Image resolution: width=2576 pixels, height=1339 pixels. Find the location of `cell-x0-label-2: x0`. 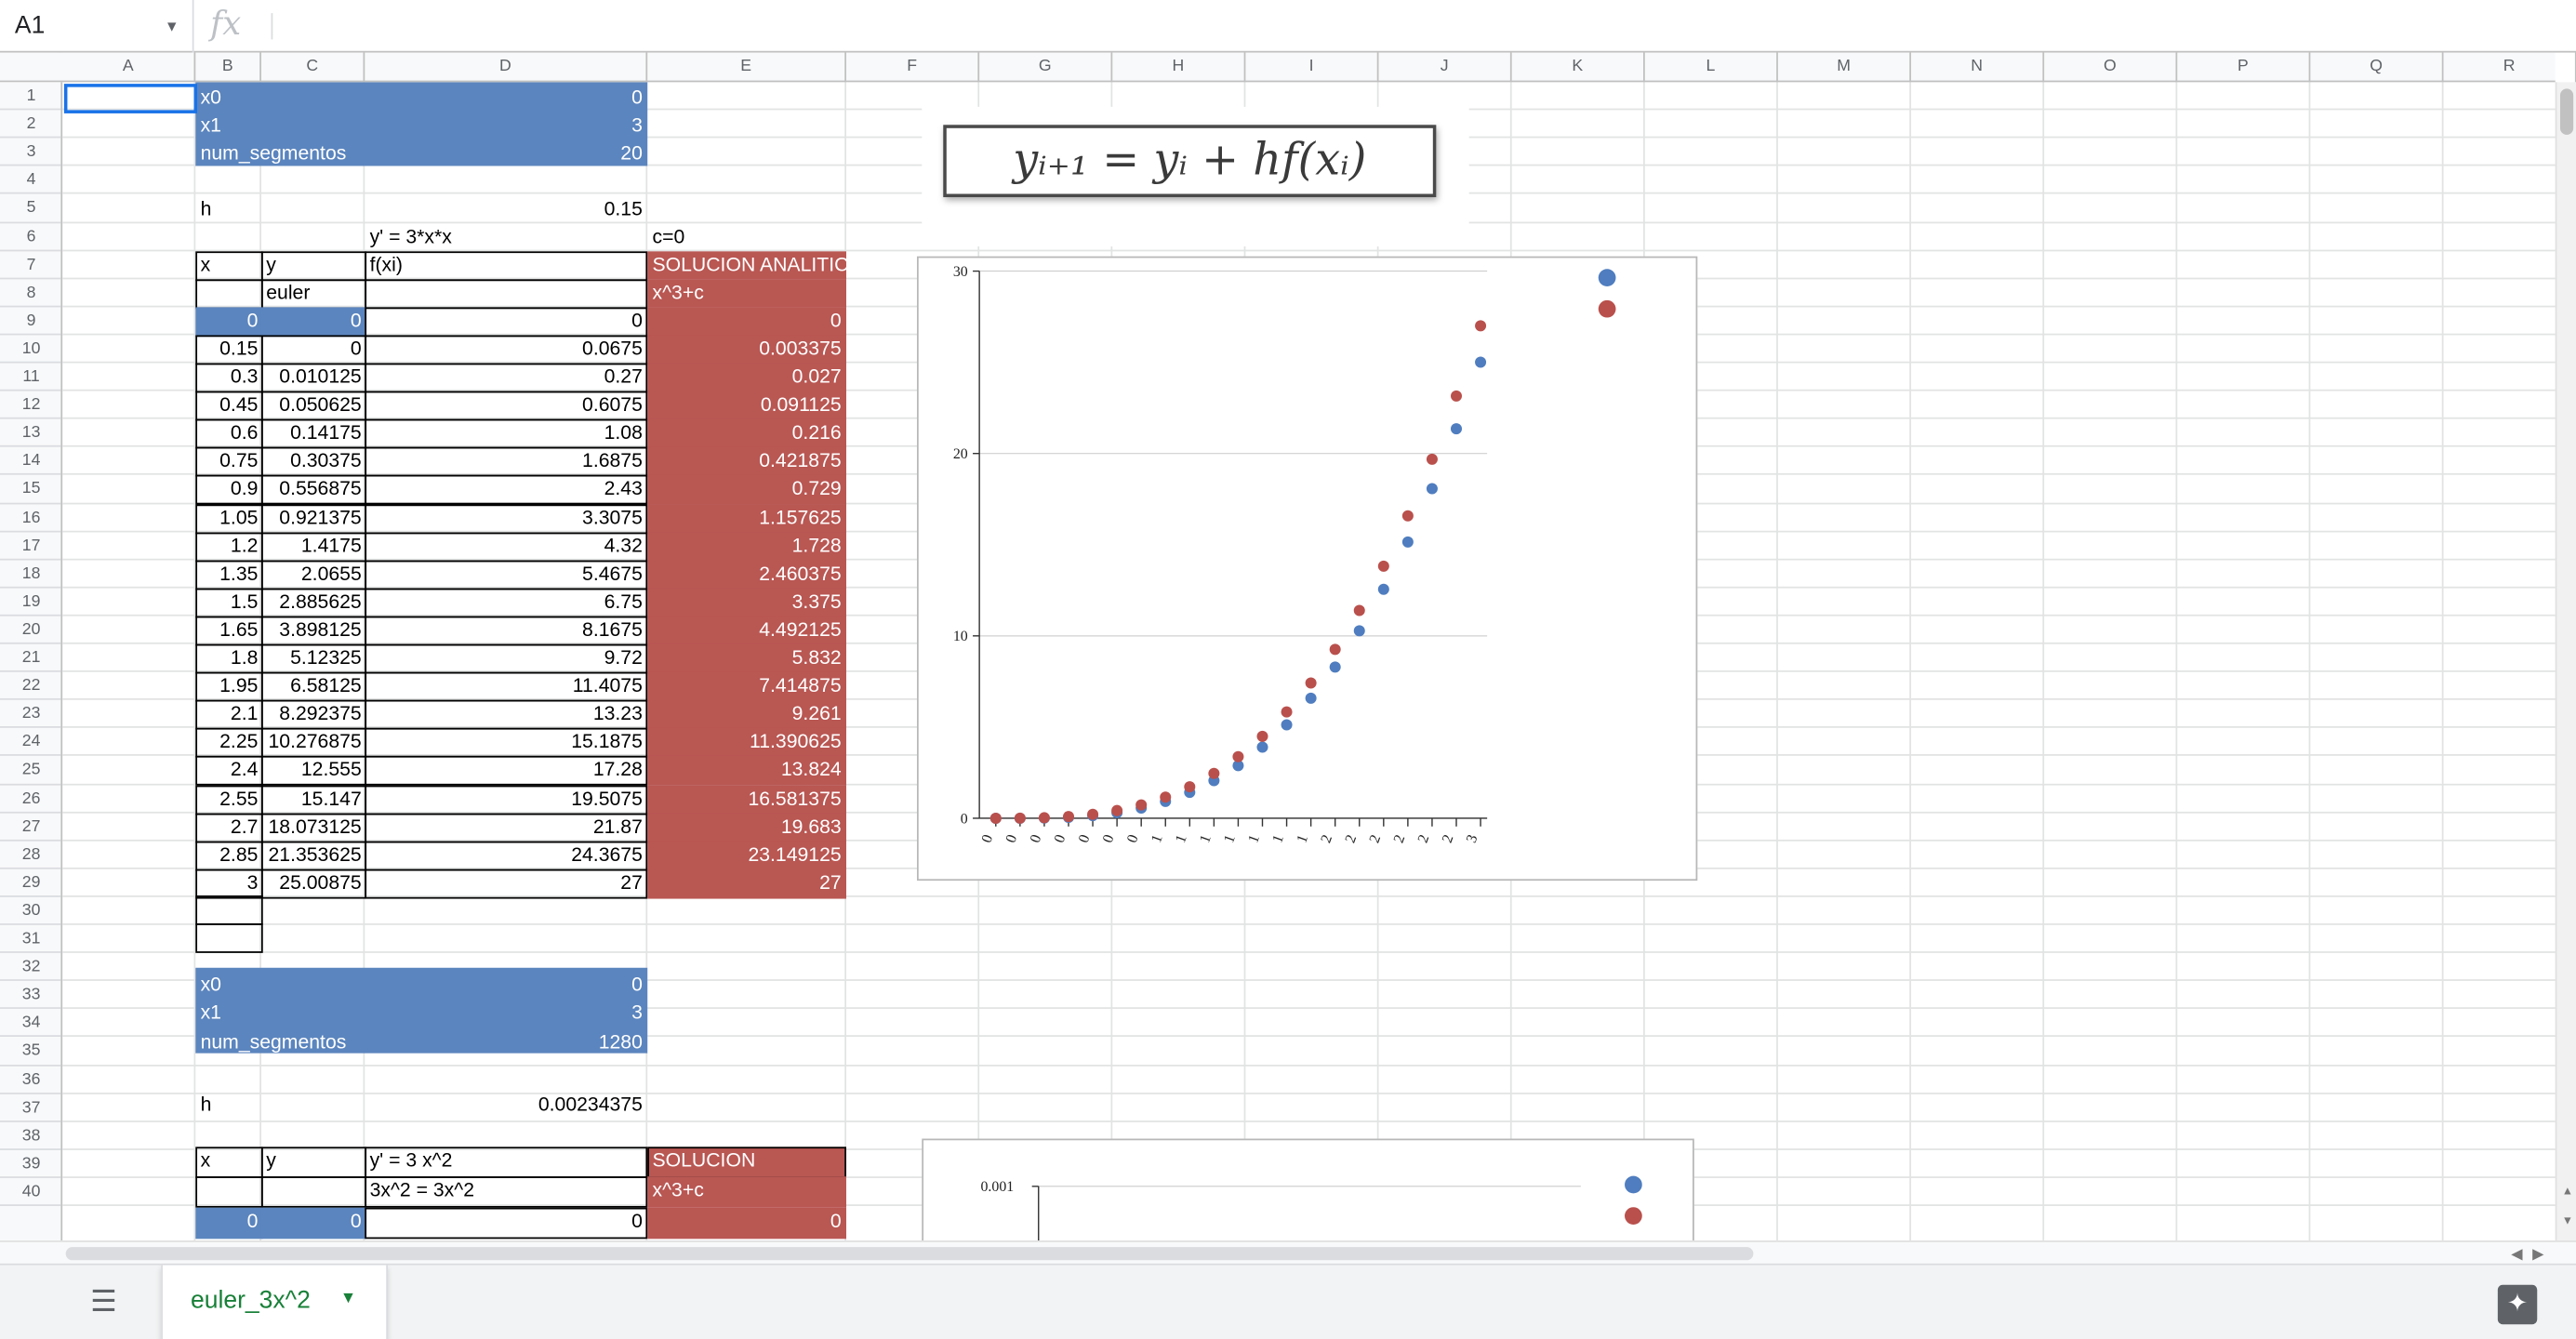

cell-x0-label-2: x0 is located at coordinates (210, 984).